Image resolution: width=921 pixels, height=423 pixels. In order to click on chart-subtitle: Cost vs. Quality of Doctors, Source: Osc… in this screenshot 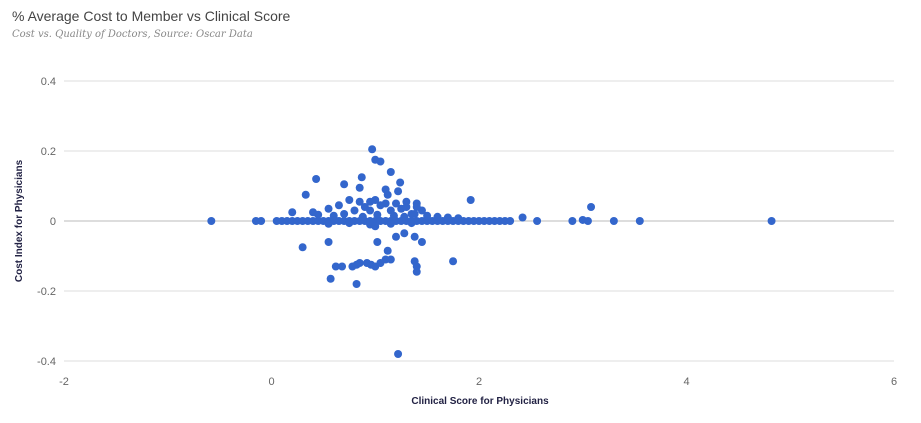, I will do `click(132, 34)`.